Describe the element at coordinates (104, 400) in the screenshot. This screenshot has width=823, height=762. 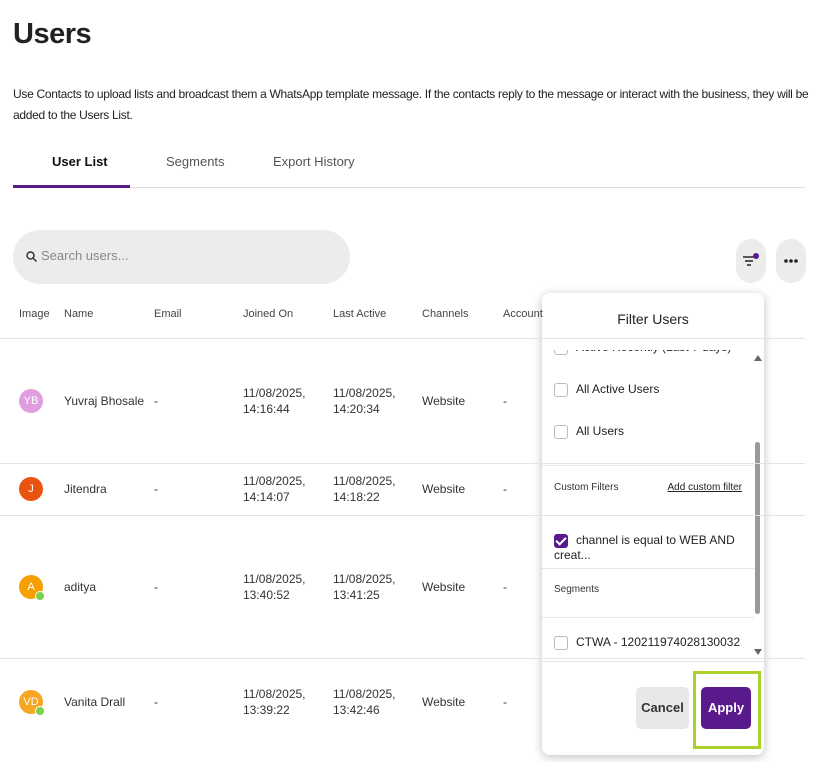
I see `table-cell: Yuvraj Bhosale` at that location.